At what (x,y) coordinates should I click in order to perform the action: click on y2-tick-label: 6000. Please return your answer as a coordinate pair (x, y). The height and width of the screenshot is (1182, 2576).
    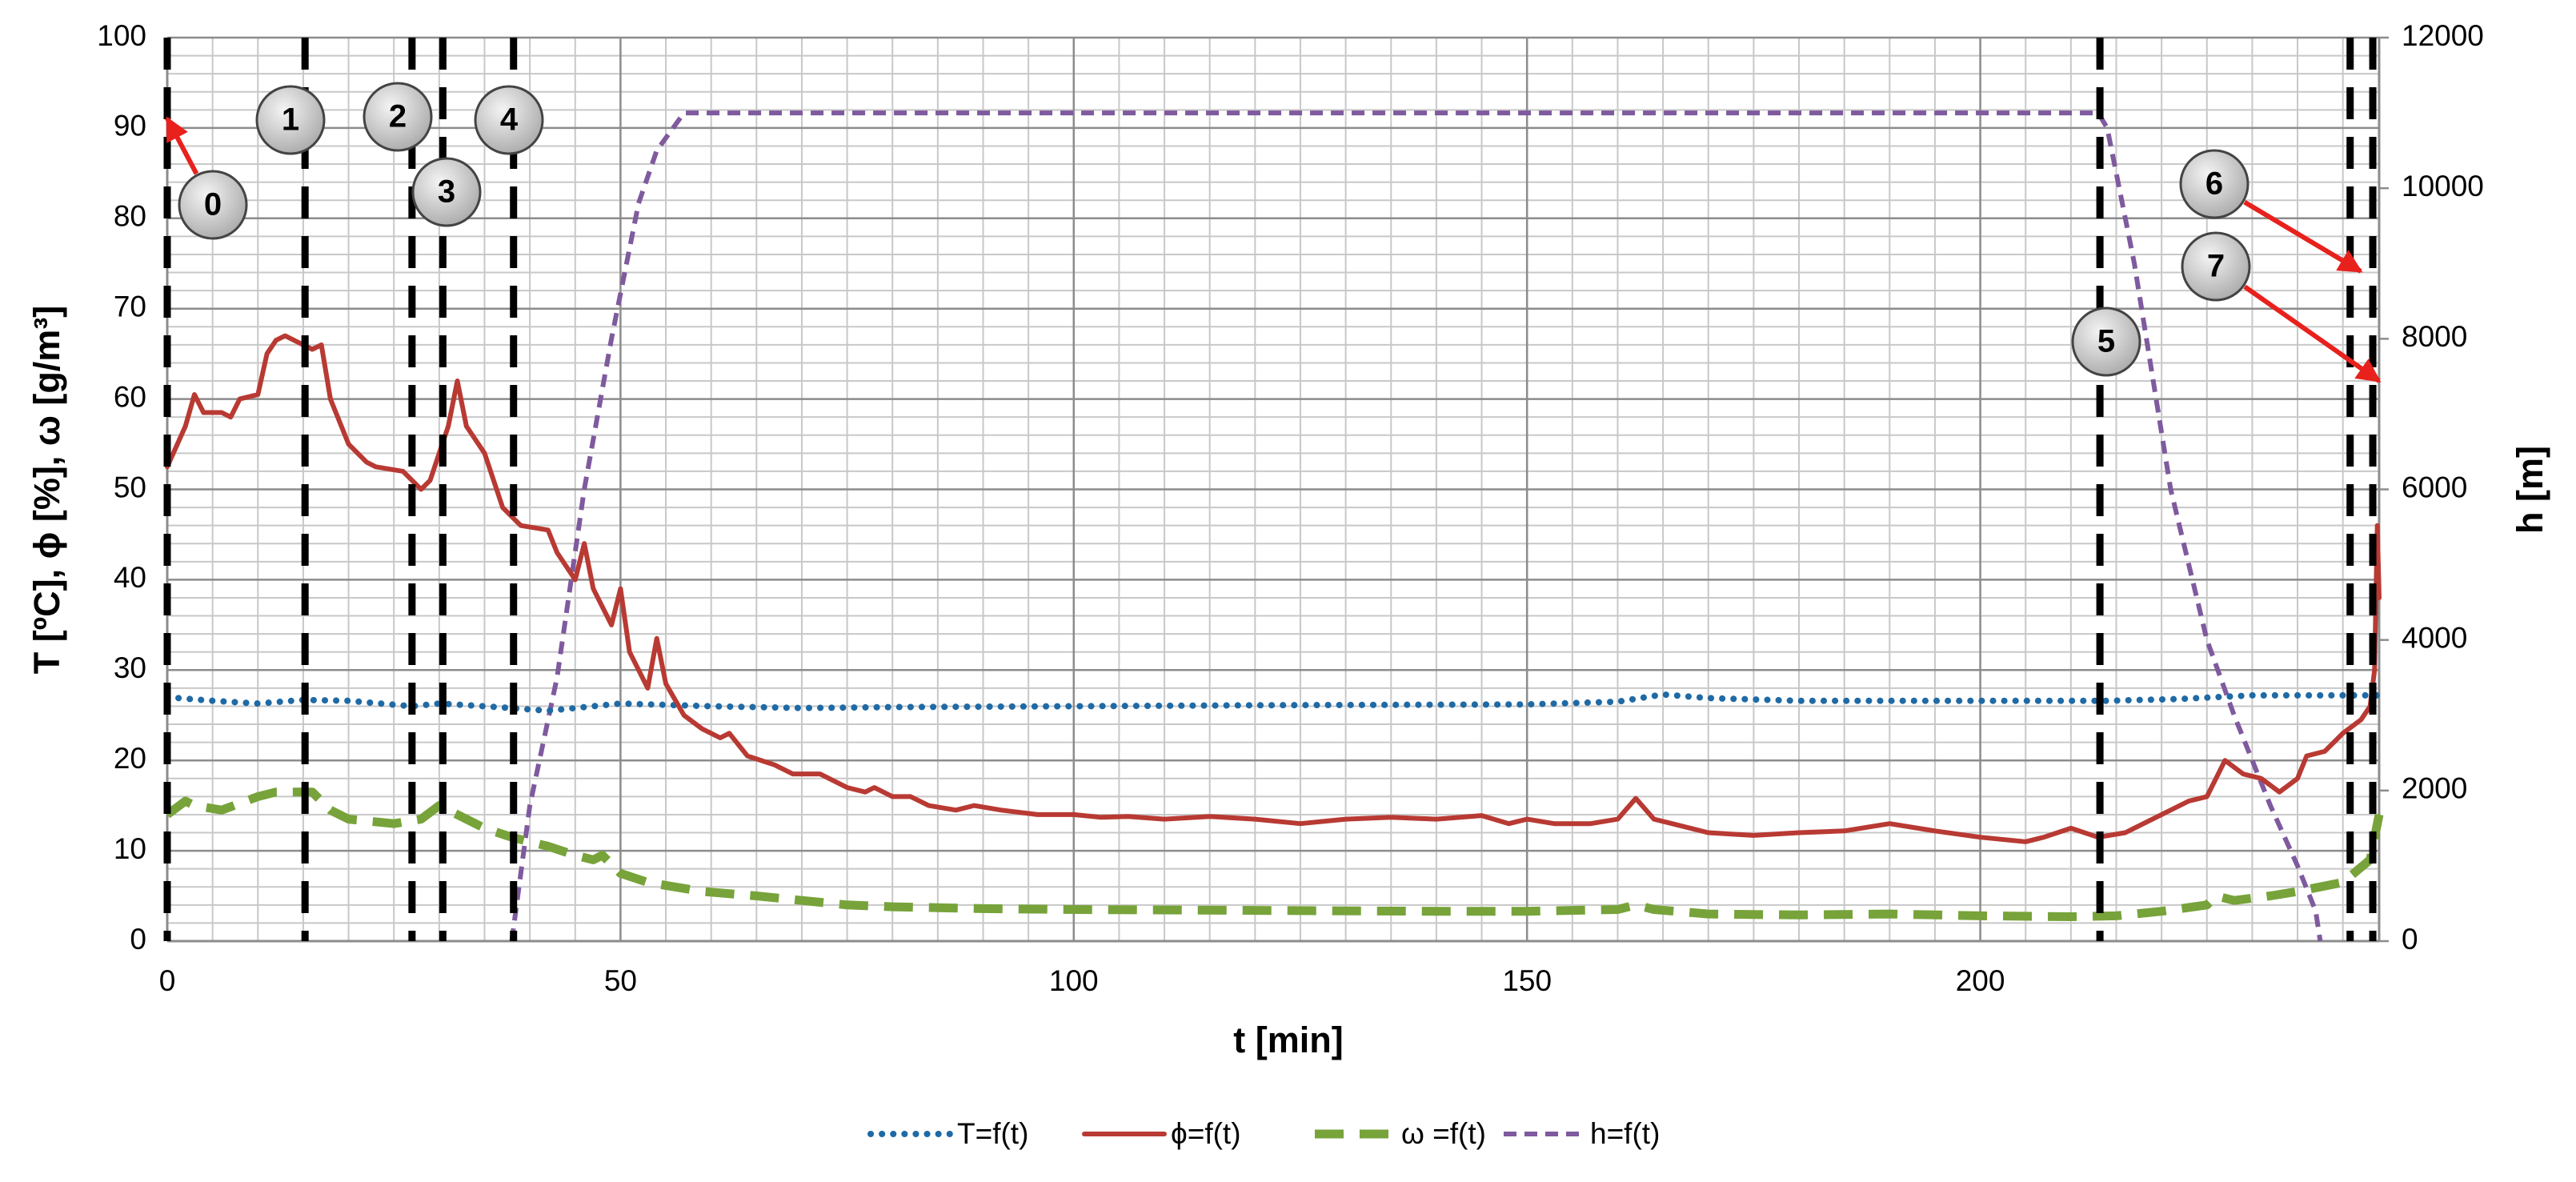
    Looking at the image, I should click on (2434, 487).